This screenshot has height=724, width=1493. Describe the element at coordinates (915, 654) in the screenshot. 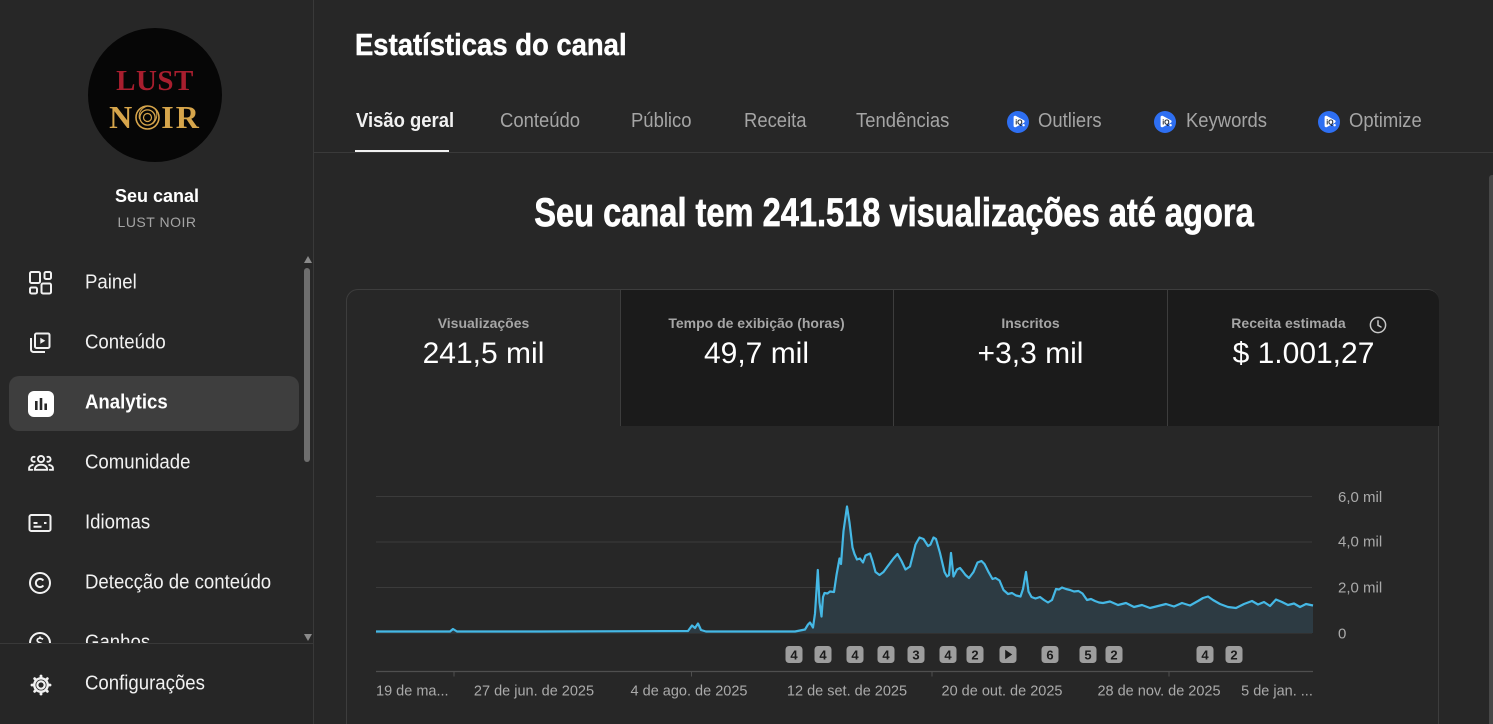

I see `svg-text: 3` at that location.